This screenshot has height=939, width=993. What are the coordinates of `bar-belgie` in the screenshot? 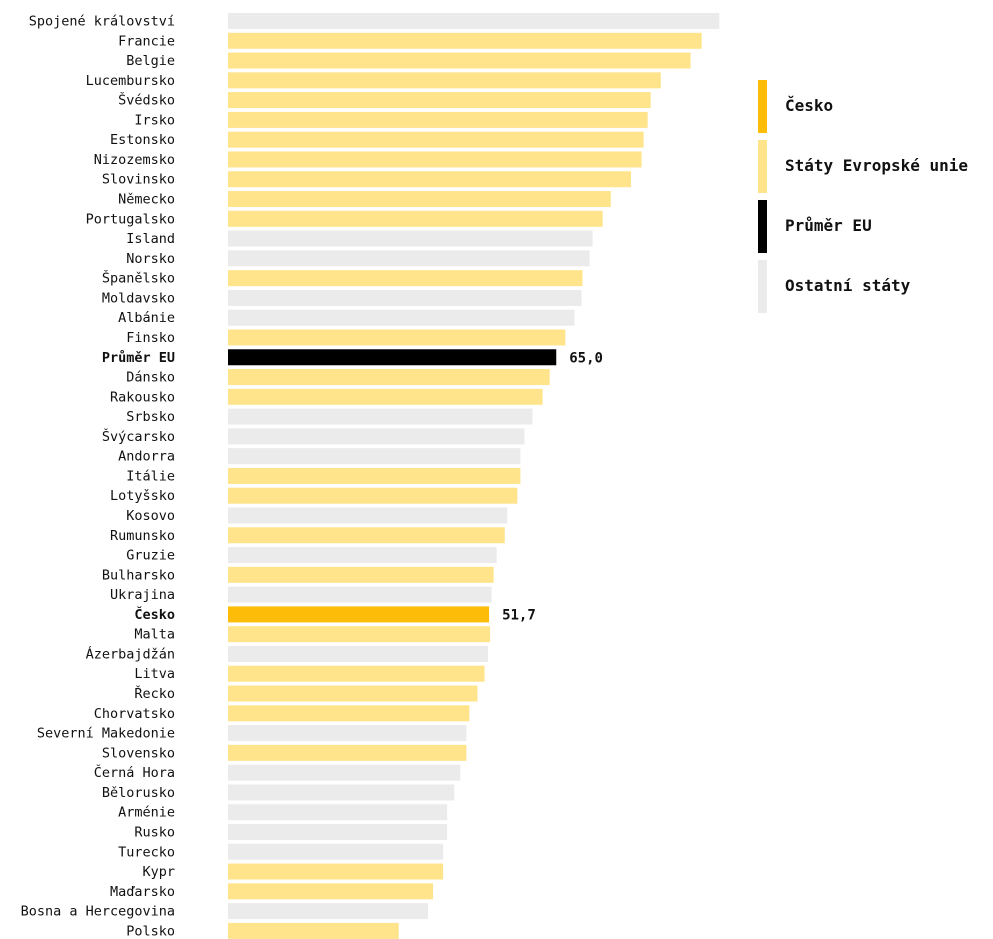 It's located at (459, 60).